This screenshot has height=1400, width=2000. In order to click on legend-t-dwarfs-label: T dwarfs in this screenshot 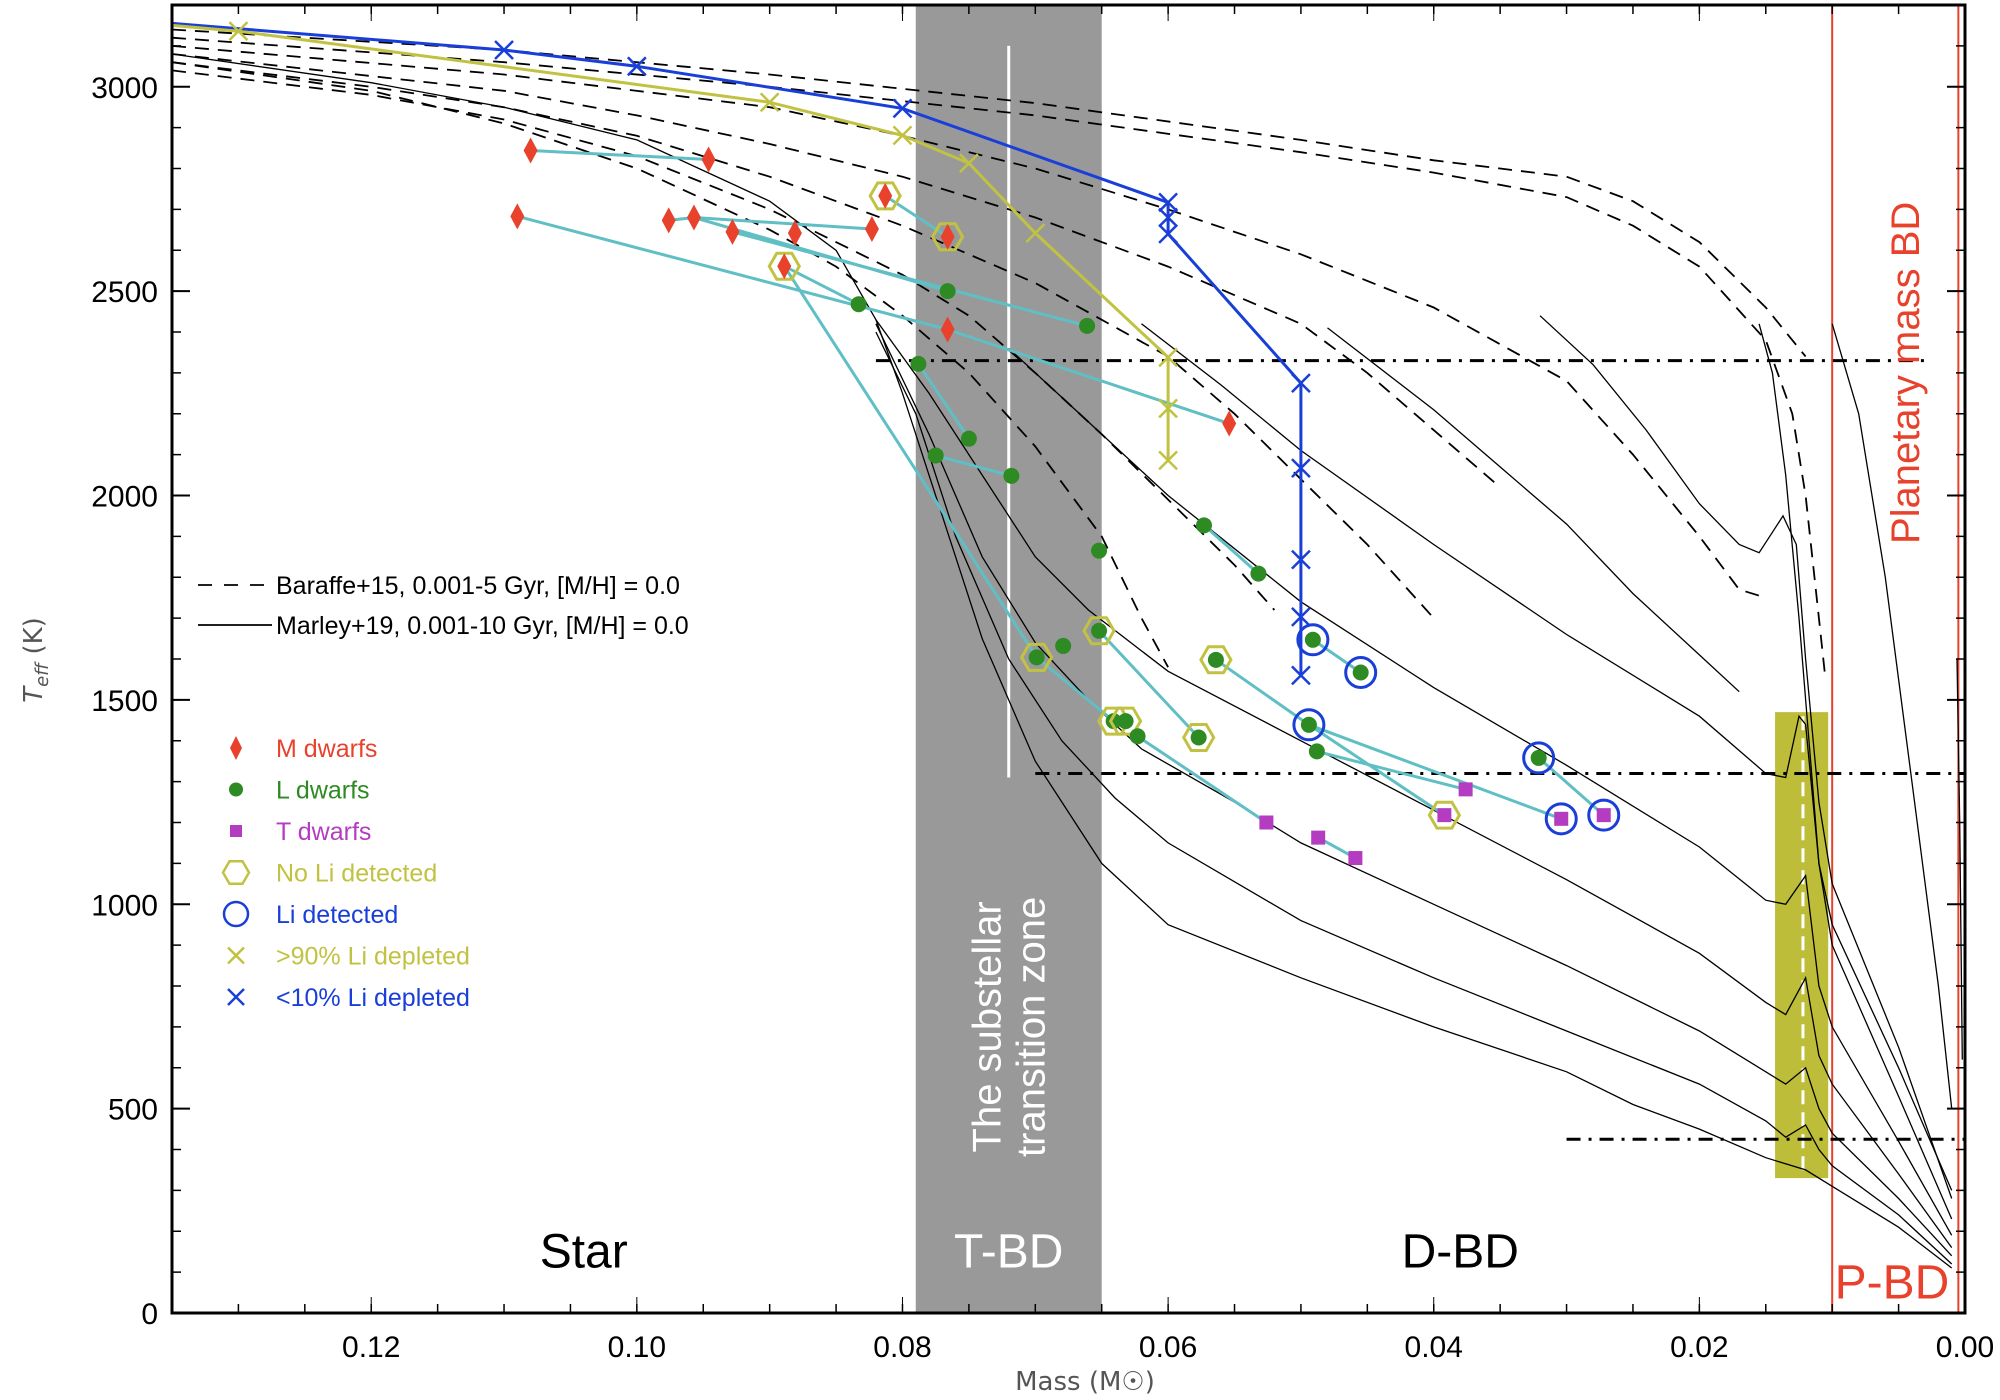, I will do `click(323, 832)`.